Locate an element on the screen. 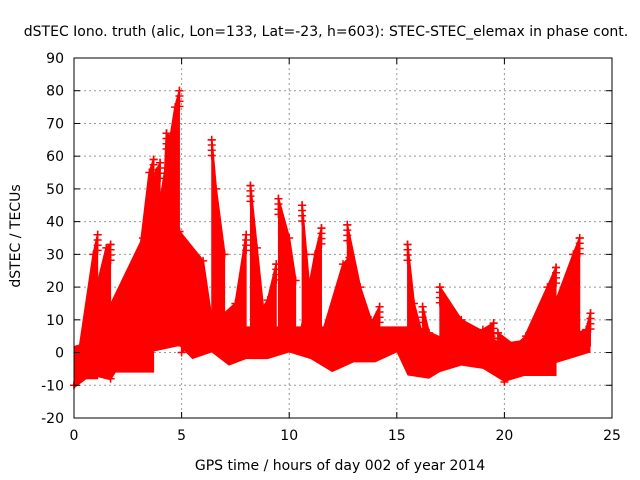 The image size is (640, 480). x-axis-label: GPS time / hours of day 002 of year 2014 is located at coordinates (340, 466).